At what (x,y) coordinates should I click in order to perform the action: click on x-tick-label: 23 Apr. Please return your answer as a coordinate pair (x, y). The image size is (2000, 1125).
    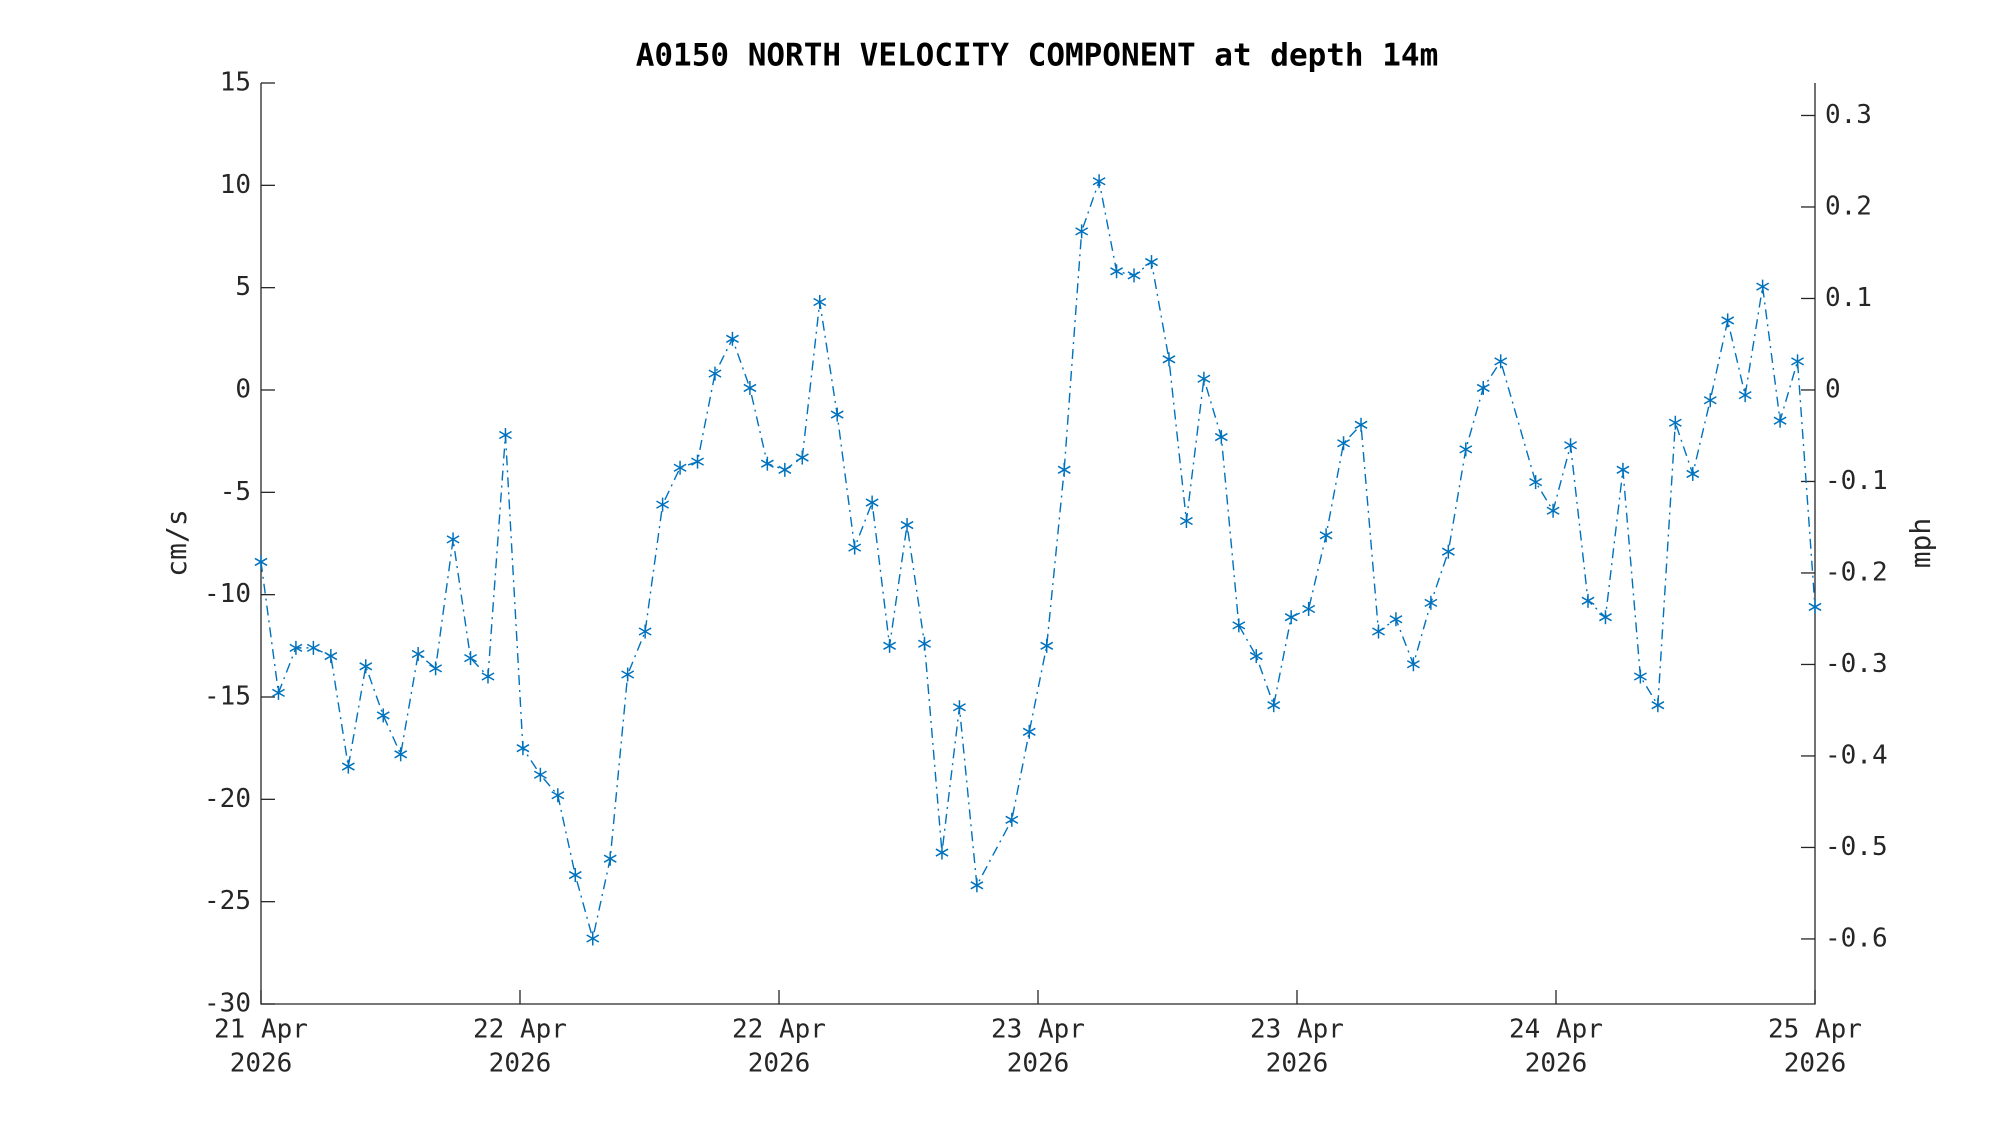
    Looking at the image, I should click on (1038, 1030).